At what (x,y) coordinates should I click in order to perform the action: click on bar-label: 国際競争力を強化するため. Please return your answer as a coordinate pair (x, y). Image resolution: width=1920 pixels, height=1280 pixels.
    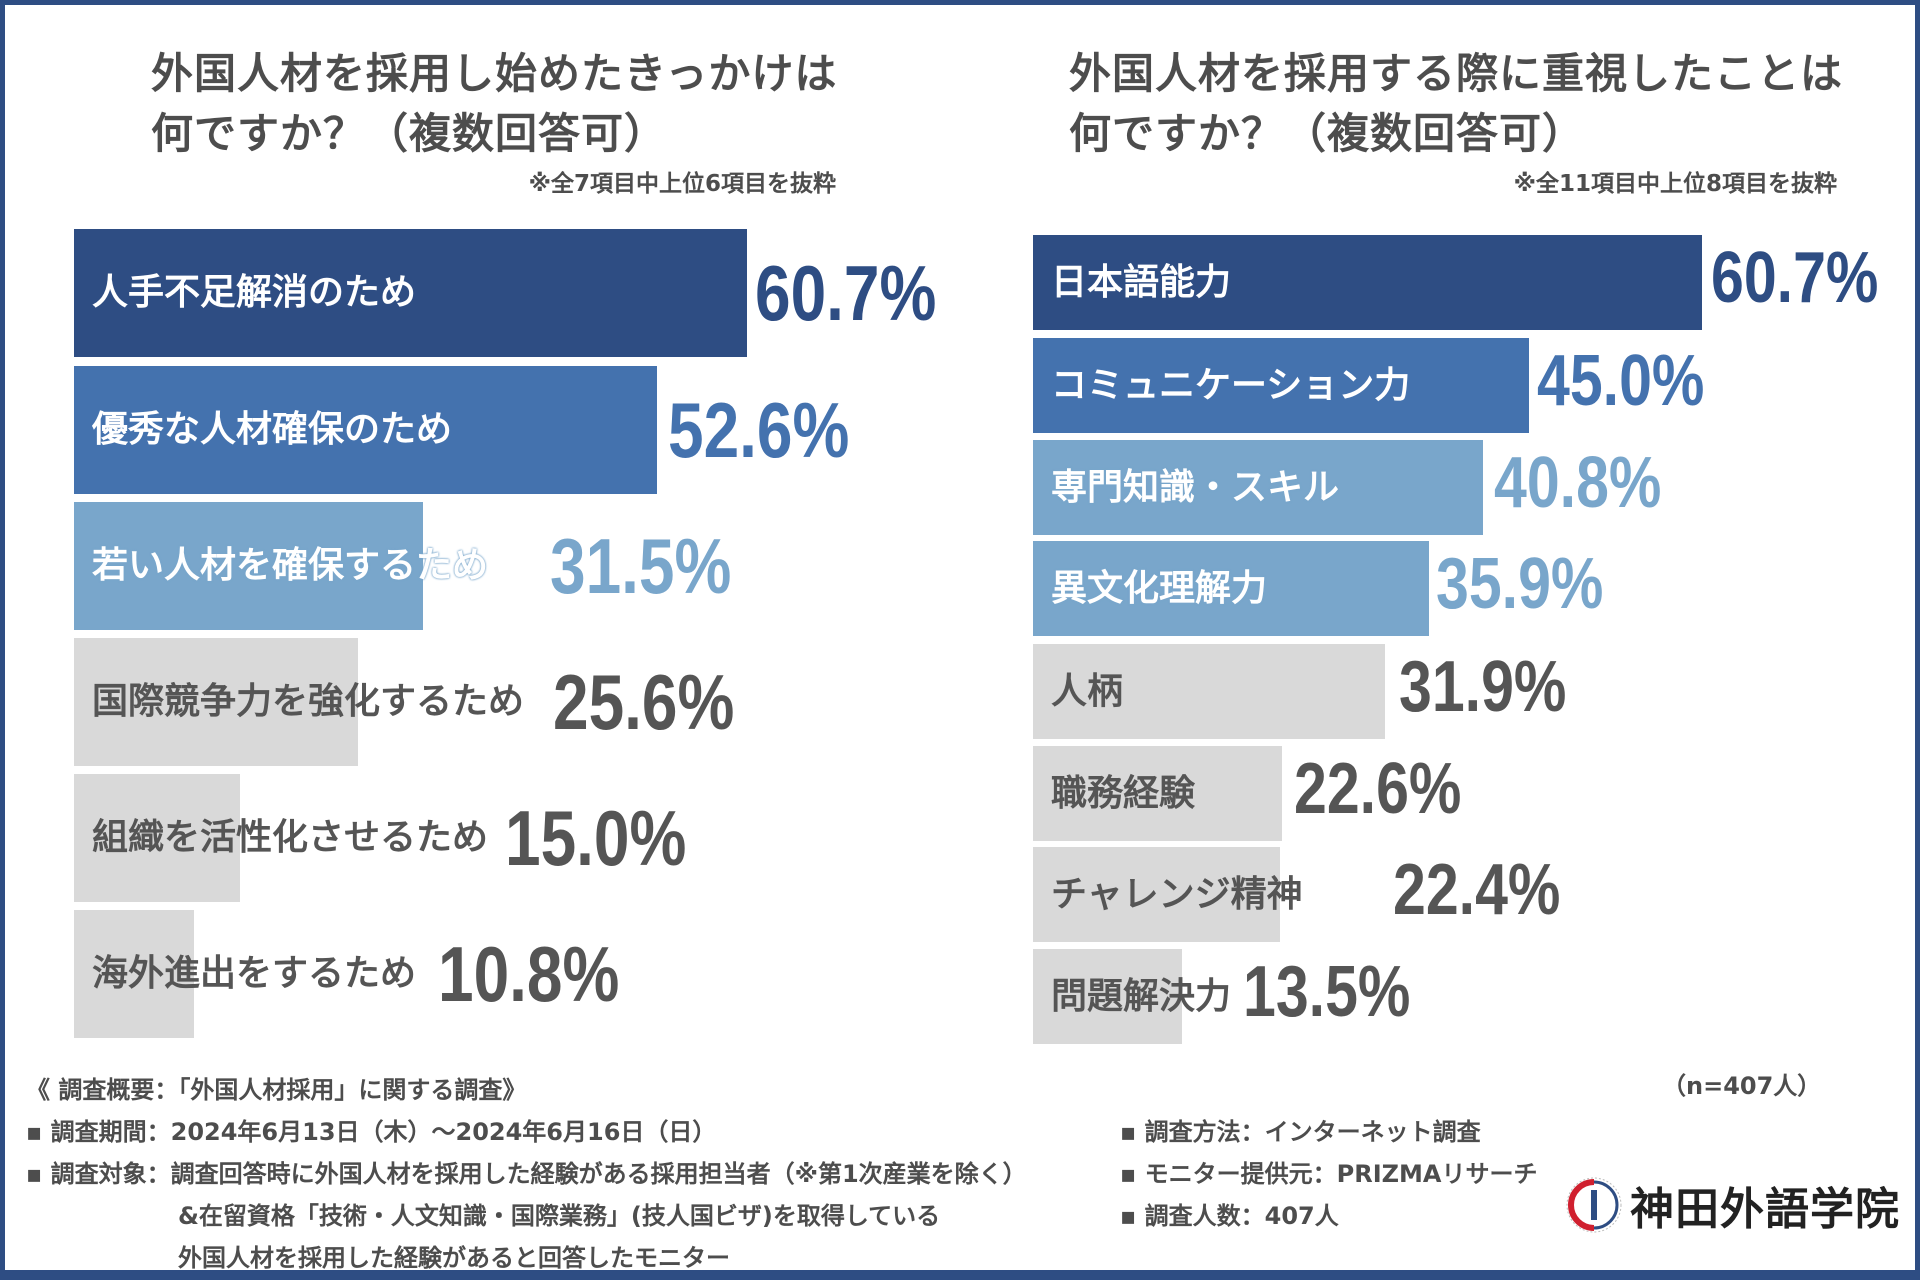
    Looking at the image, I should click on (308, 701).